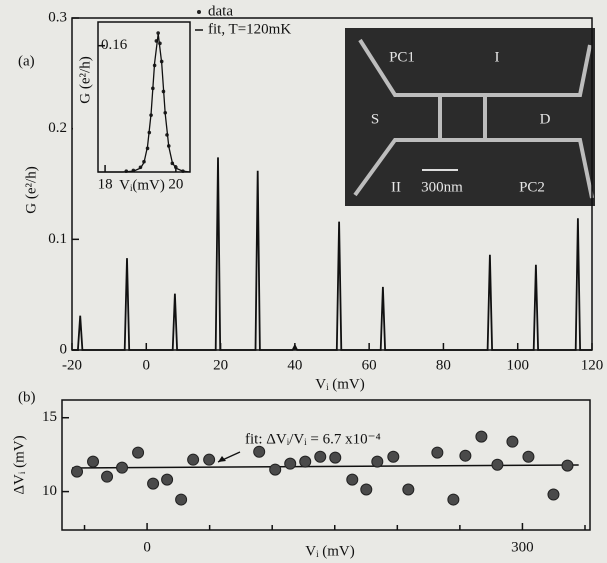  What do you see at coordinates (26, 61) in the screenshot?
I see `panel-label: (a)` at bounding box center [26, 61].